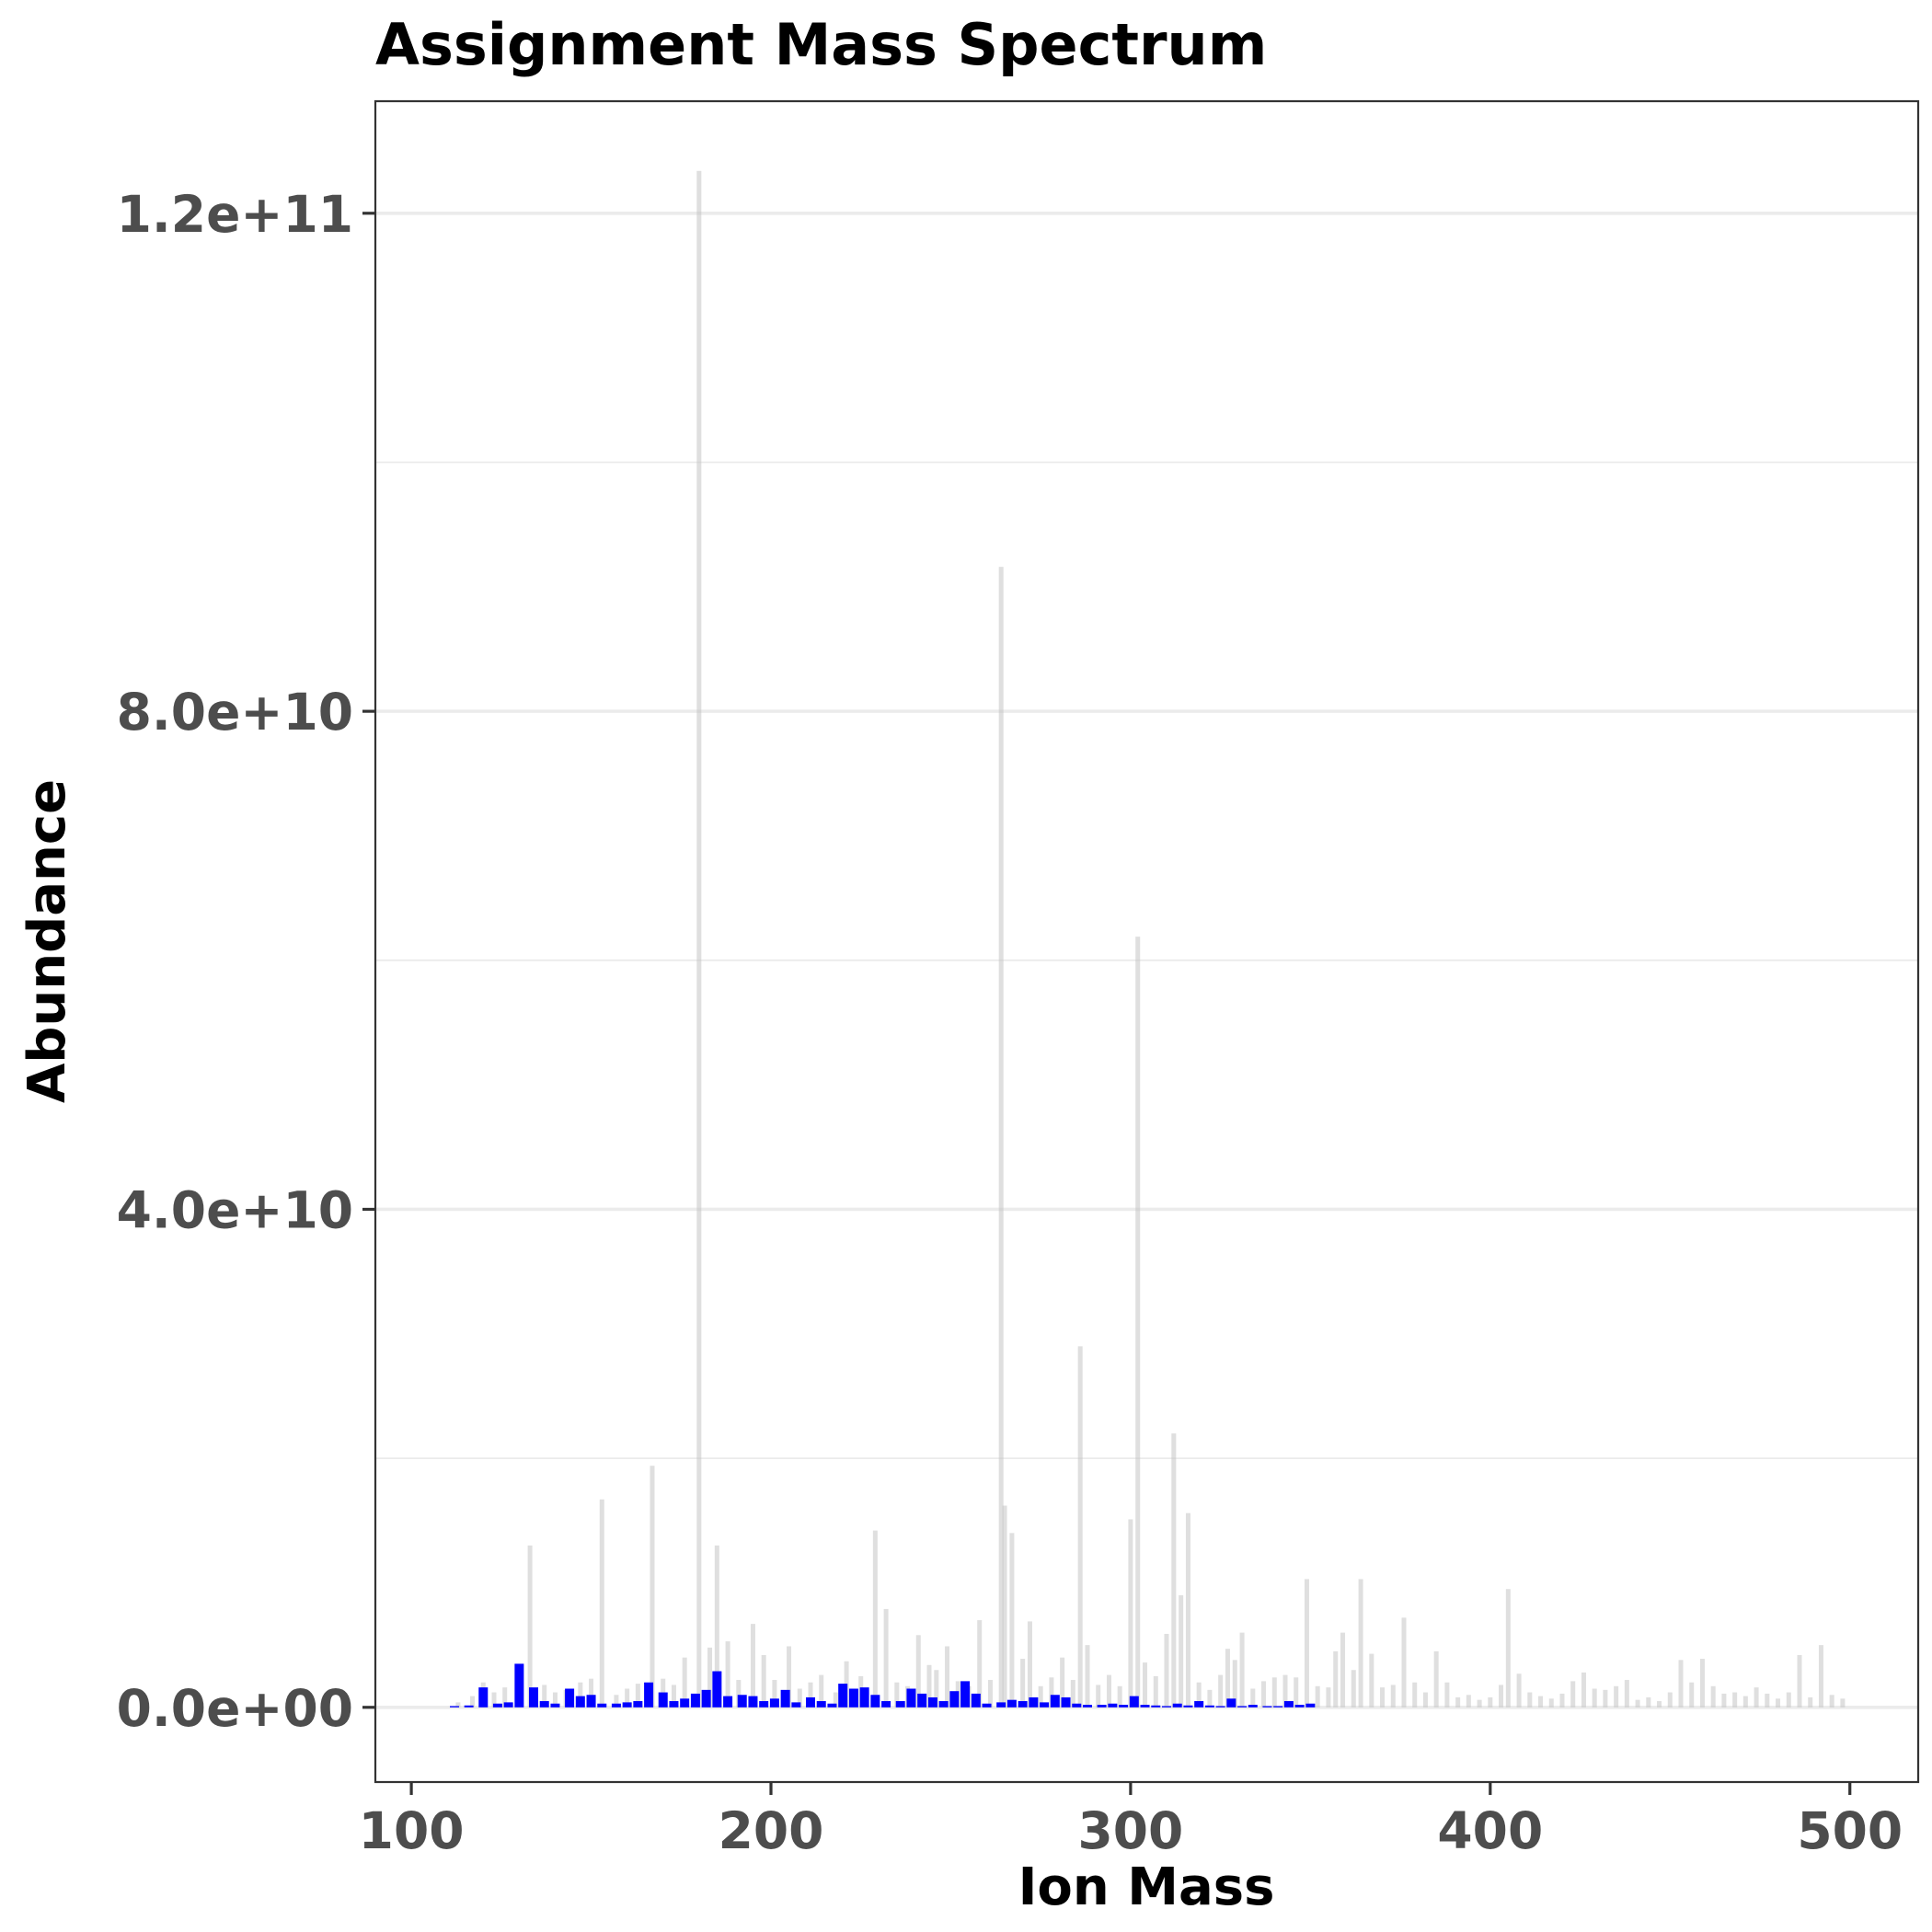 The image size is (1932, 1932). I want to click on y-axis-title: Abundance, so click(47, 941).